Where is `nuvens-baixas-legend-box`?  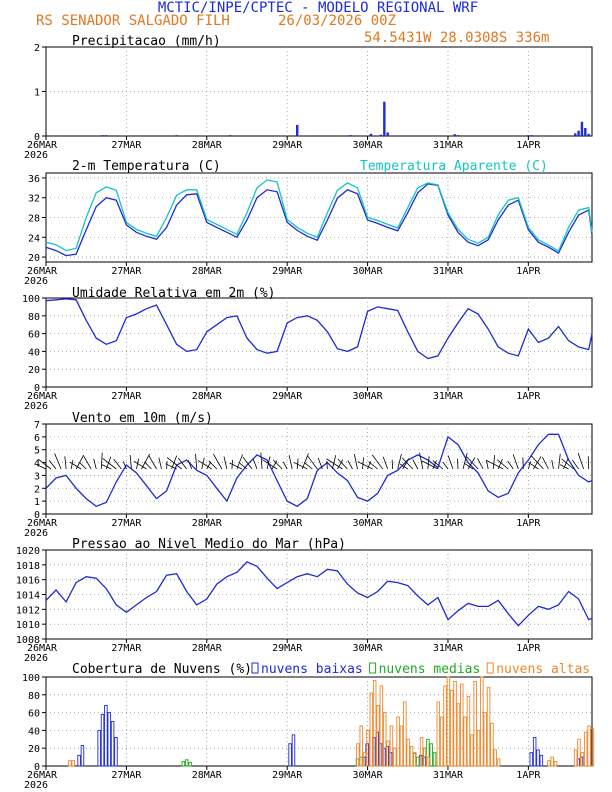
nuvens-baixas-legend-box is located at coordinates (255, 668).